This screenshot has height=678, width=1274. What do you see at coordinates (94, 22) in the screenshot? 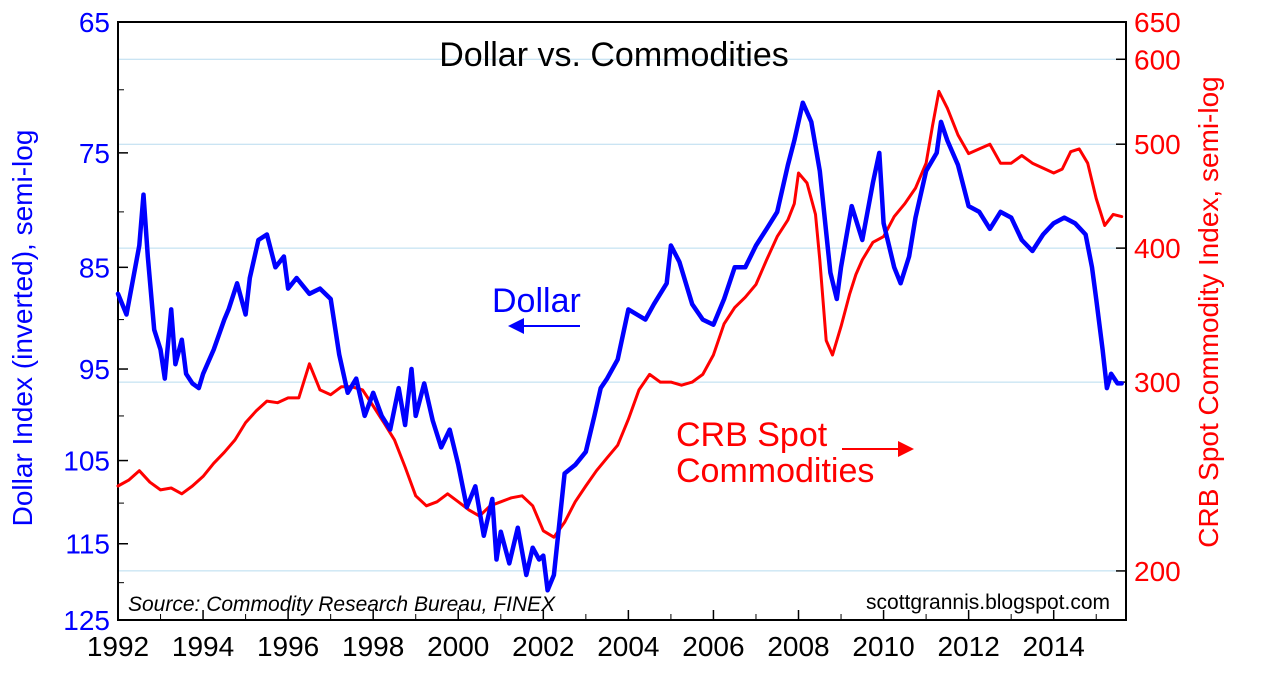
I see `left-tick-label: 65` at bounding box center [94, 22].